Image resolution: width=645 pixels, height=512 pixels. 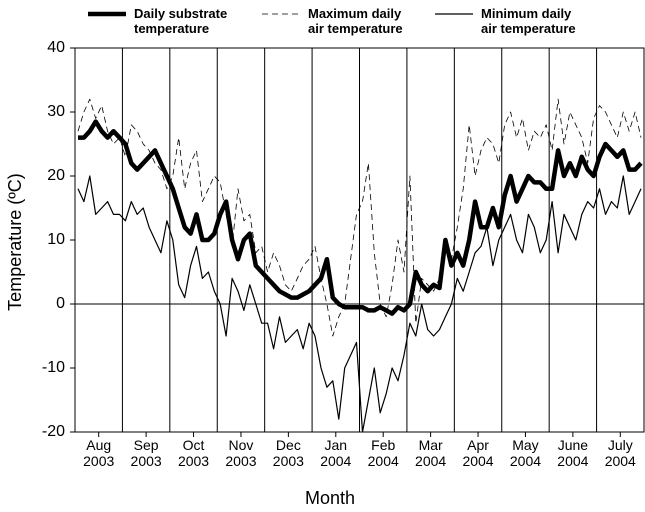 What do you see at coordinates (53, 431) in the screenshot?
I see `y-tick-label: -20` at bounding box center [53, 431].